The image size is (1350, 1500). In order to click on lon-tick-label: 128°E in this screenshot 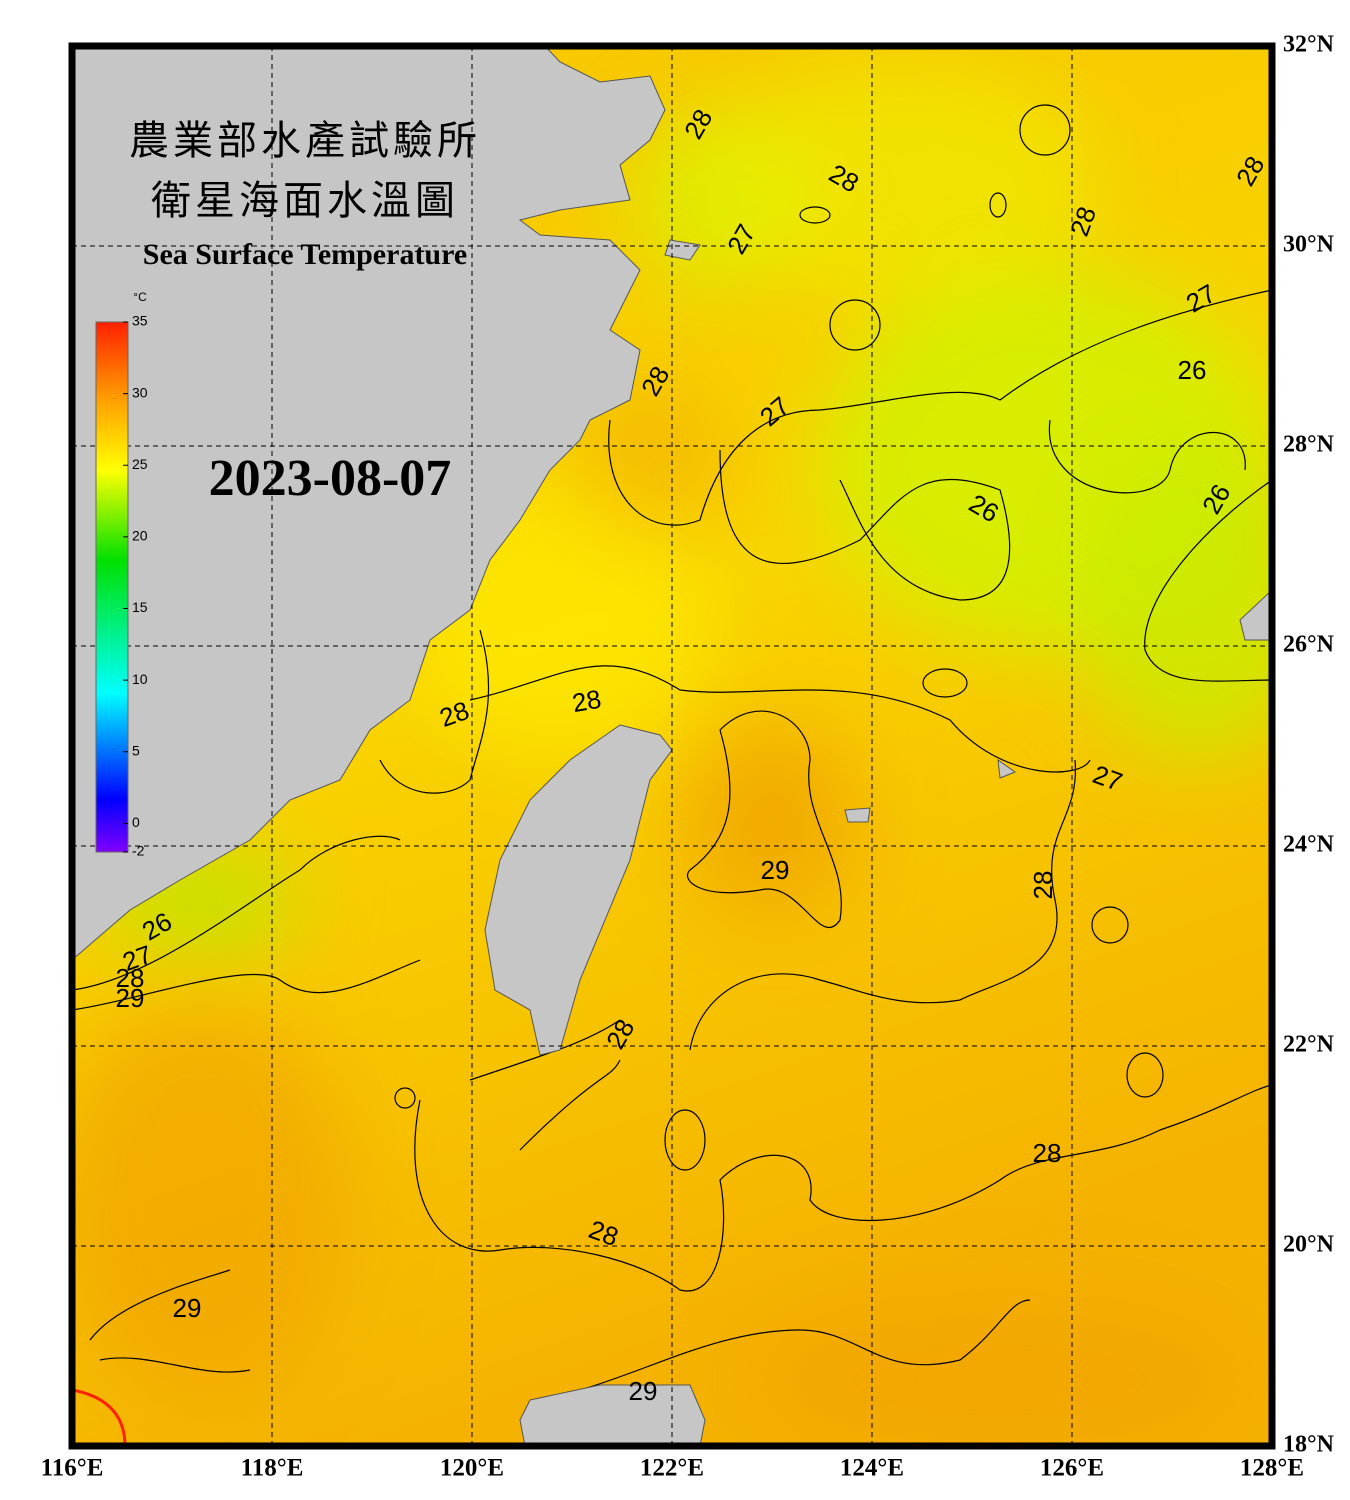, I will do `click(1272, 1468)`.